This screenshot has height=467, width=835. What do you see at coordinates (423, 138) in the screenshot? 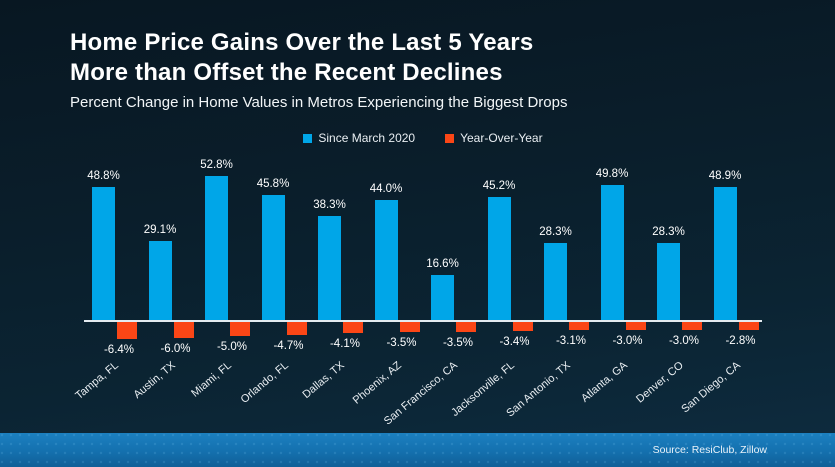
I see `chart-legend: Since March 2020 Year-Over-Year` at bounding box center [423, 138].